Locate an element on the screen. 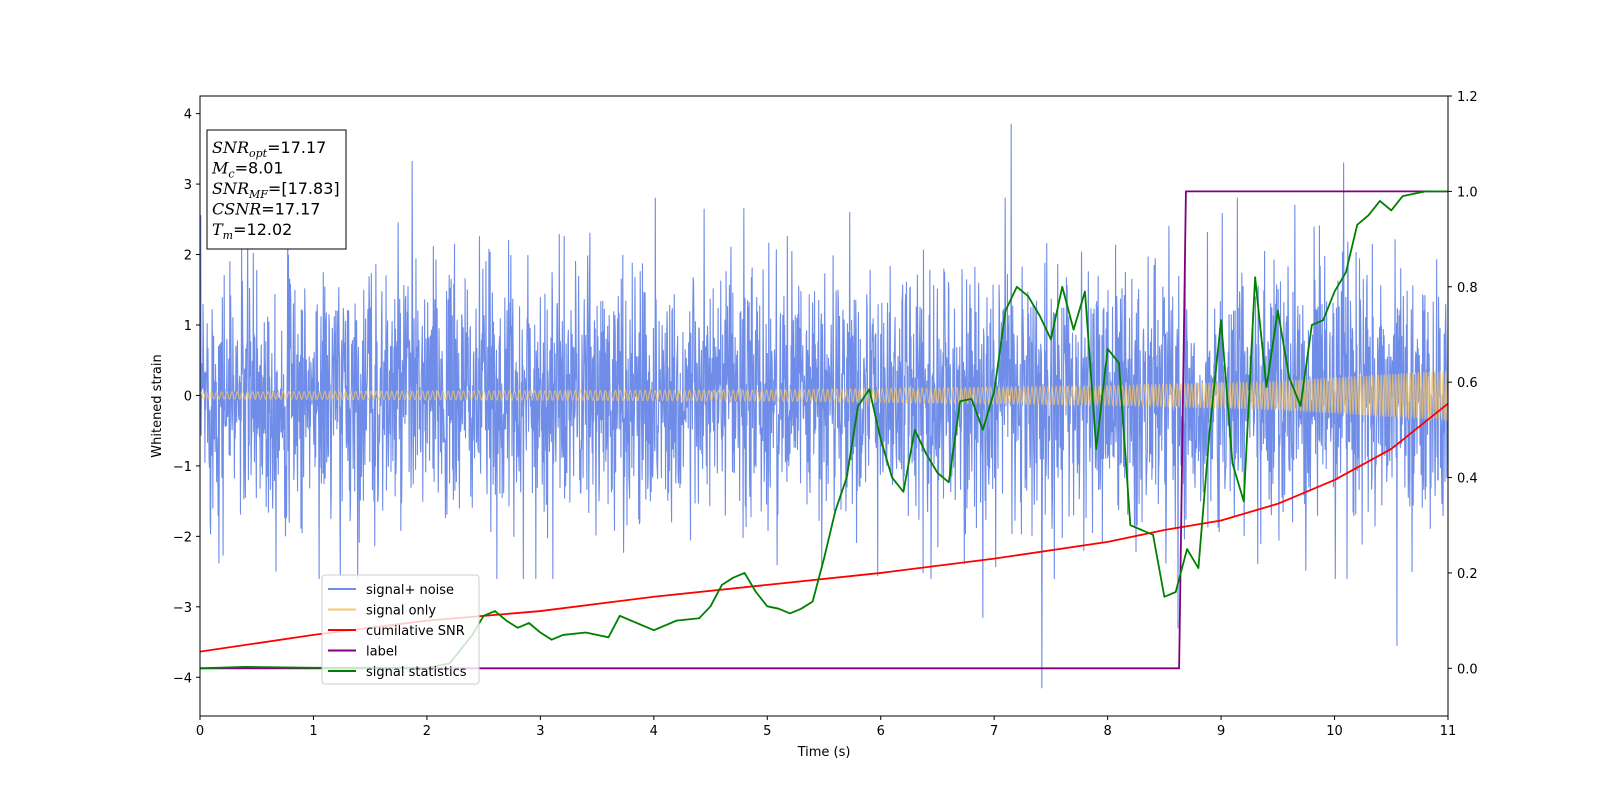 The height and width of the screenshot is (805, 1600). y-tick-label: 3 is located at coordinates (188, 185).